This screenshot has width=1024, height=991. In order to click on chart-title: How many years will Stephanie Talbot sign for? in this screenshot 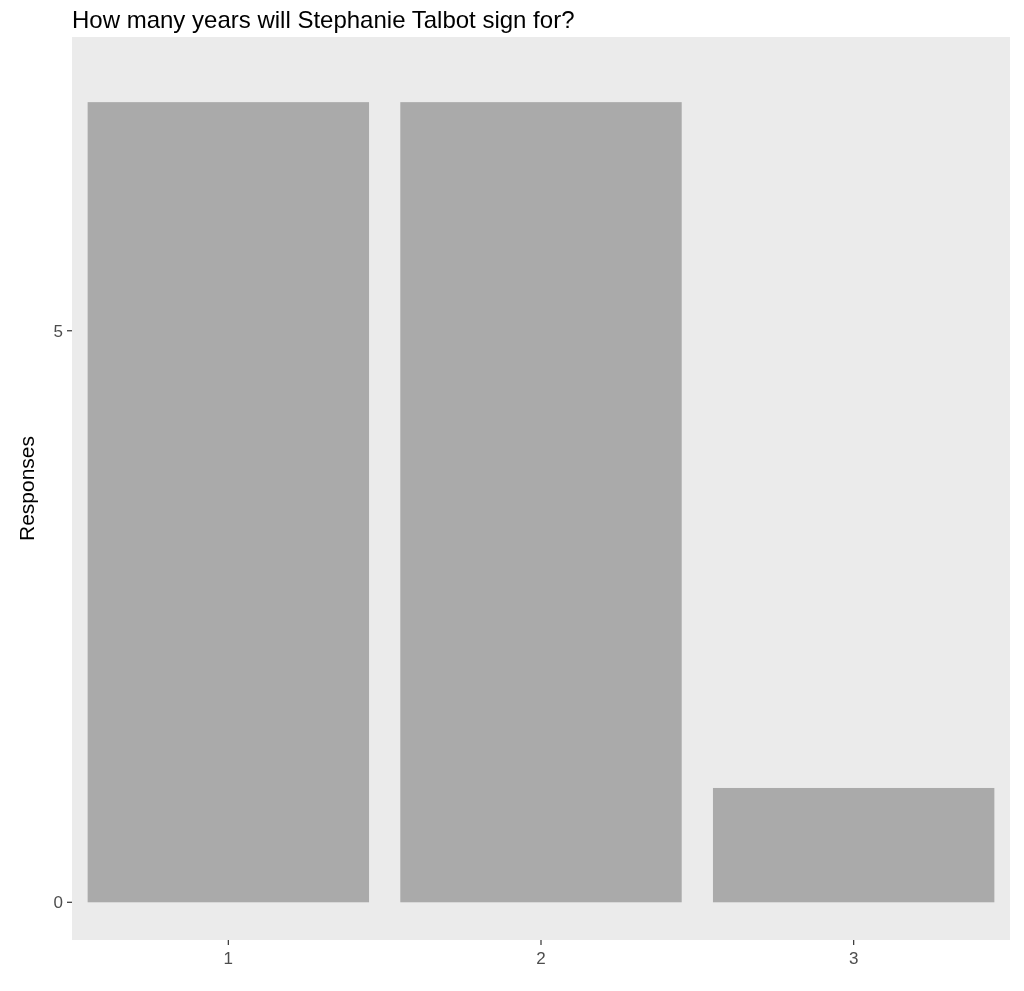, I will do `click(323, 19)`.